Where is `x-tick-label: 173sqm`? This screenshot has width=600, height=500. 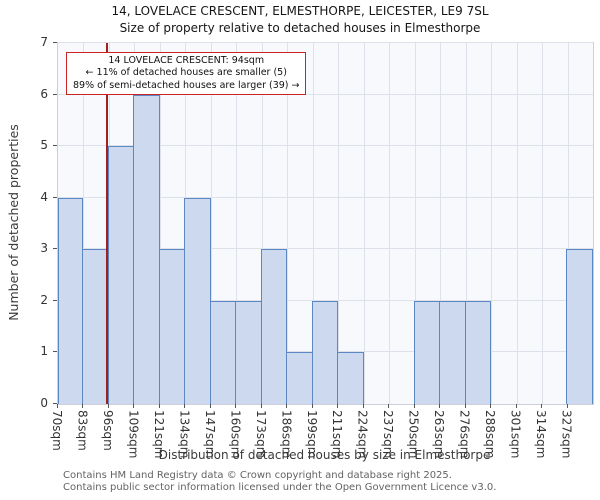
x-tick-label: 173sqm is located at coordinates (260, 434).